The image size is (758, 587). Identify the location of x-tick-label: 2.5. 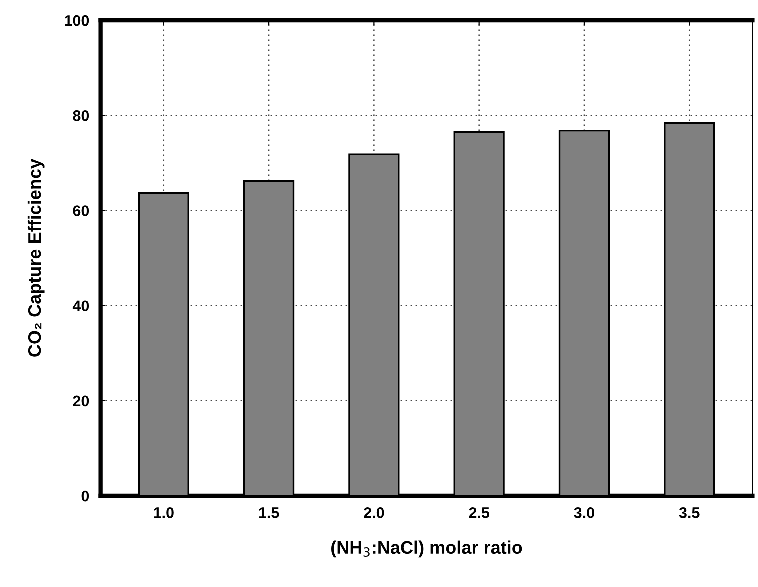
(479, 513).